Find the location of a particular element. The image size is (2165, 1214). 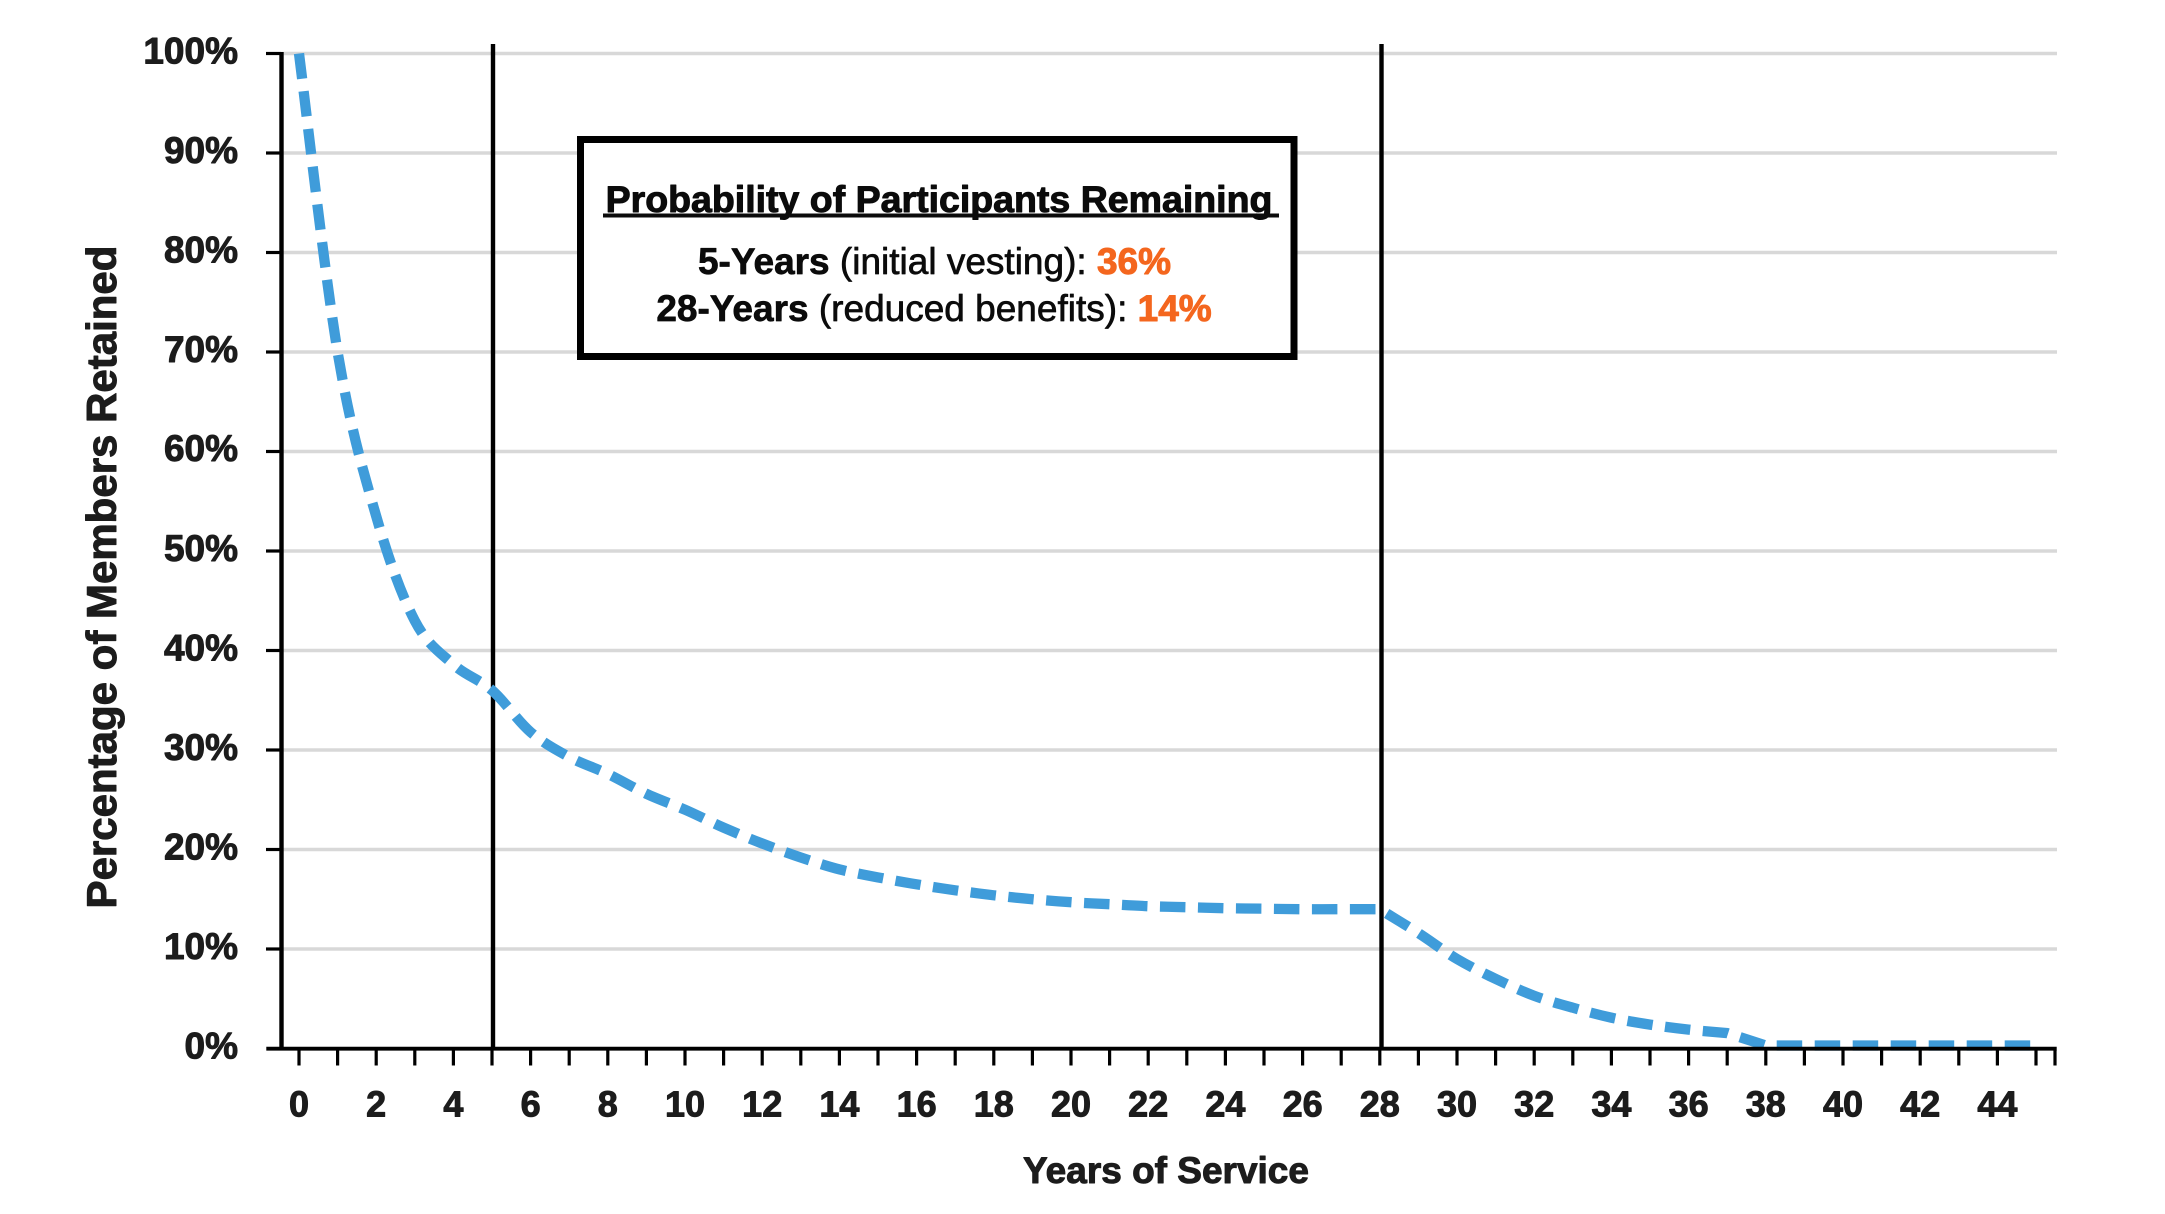

svg-text: 32 is located at coordinates (1534, 1104).